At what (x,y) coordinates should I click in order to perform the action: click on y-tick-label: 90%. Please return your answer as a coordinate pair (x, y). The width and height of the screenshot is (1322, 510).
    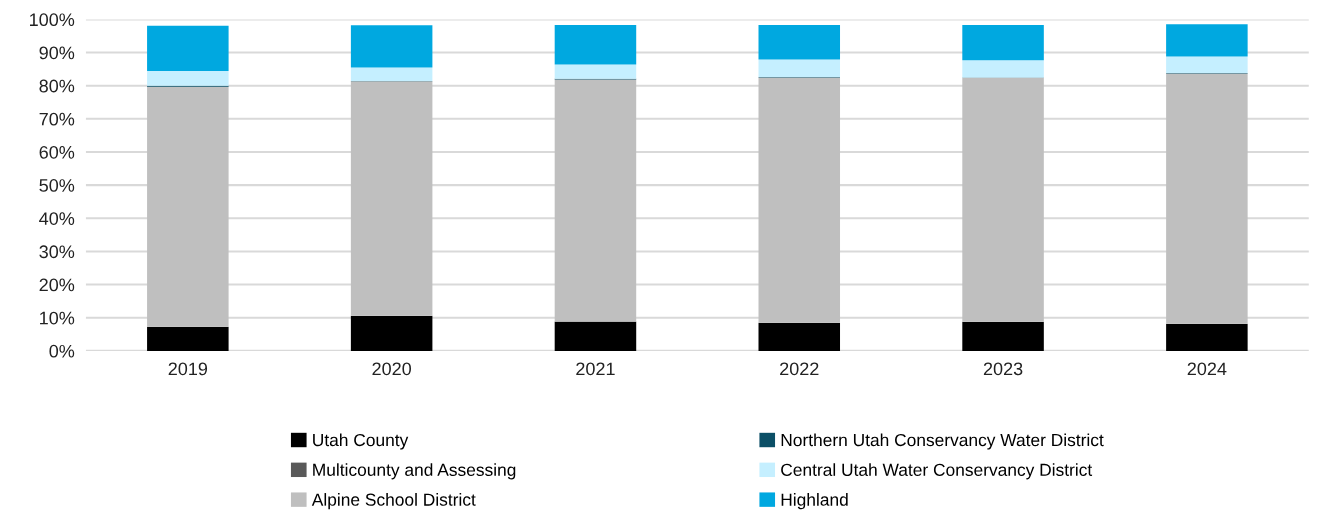
    Looking at the image, I should click on (57, 53).